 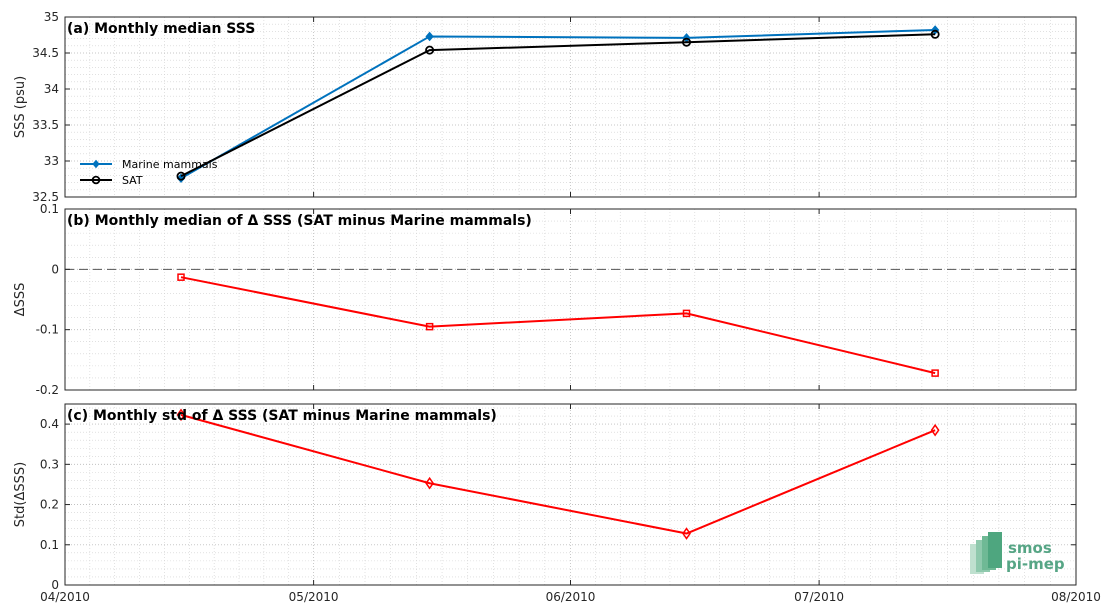 I want to click on y-tick-label: 33.5, so click(x=45, y=125).